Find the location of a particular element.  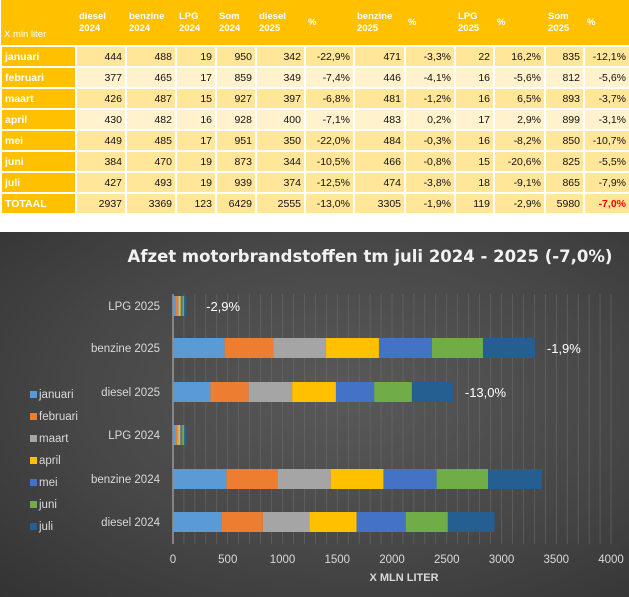

table-cell: 488 is located at coordinates (151, 56).